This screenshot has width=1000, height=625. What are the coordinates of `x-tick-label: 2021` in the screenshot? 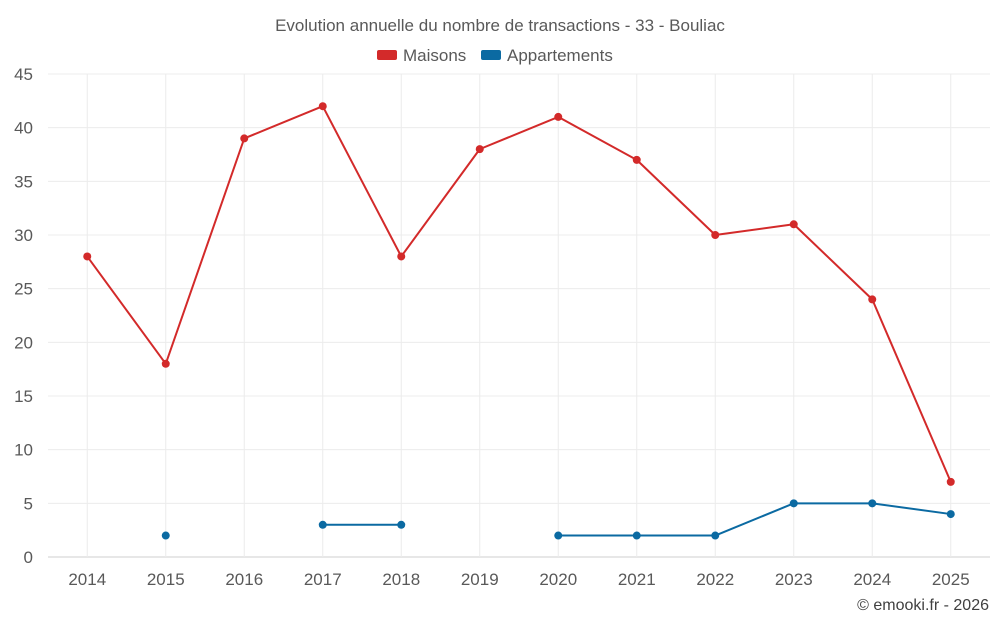 It's located at (637, 579).